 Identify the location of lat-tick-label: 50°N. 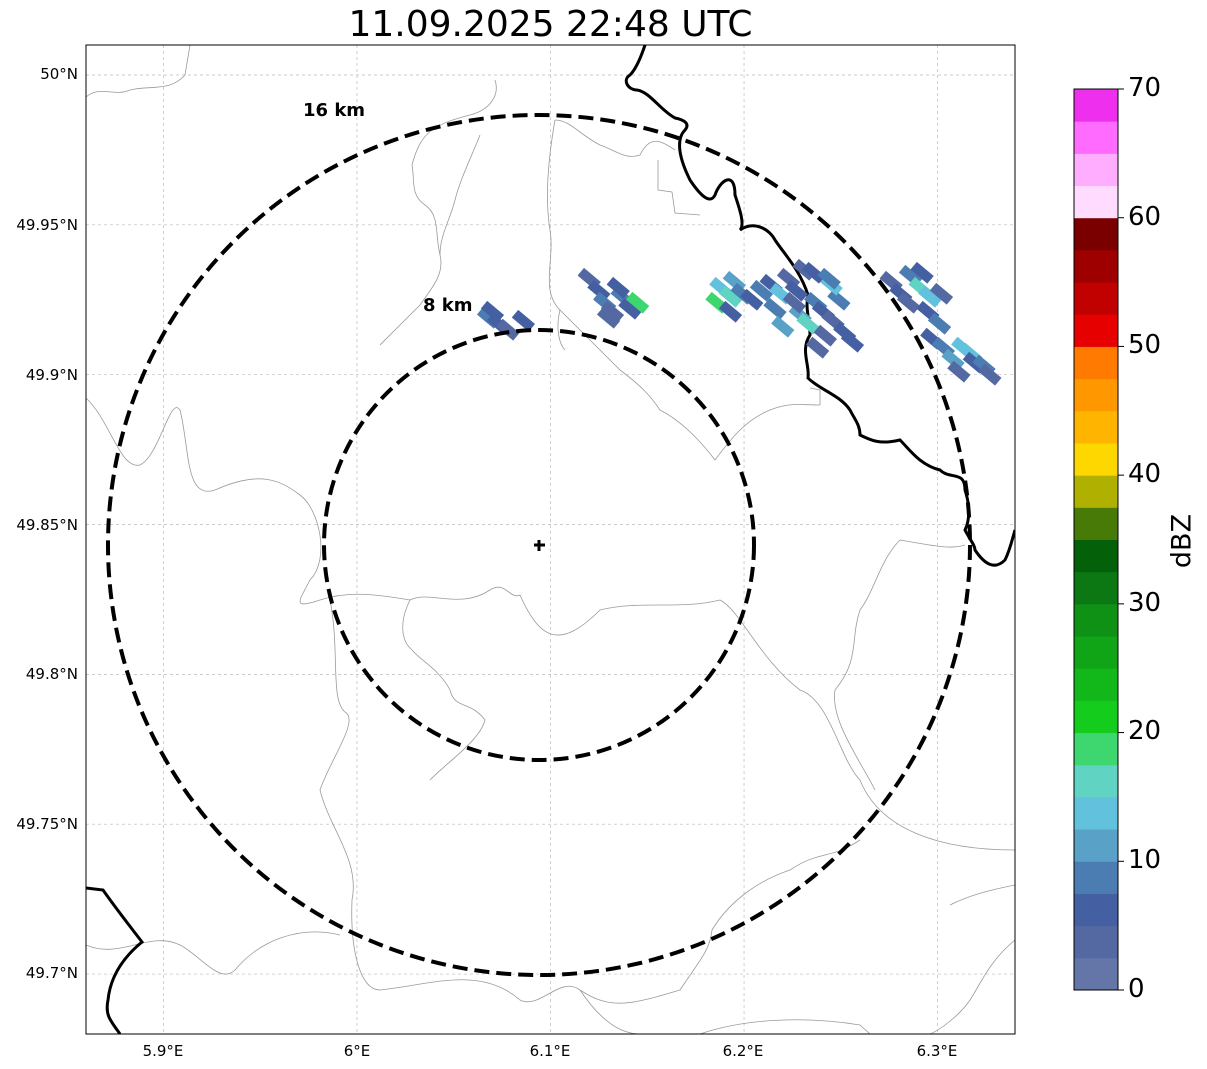
(59, 74).